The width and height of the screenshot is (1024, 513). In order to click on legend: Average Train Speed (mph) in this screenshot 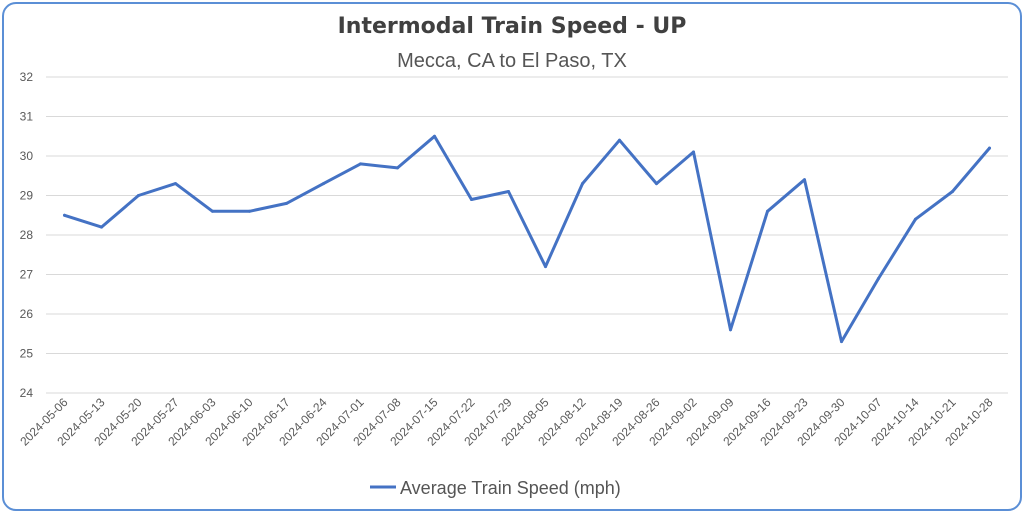, I will do `click(495, 488)`.